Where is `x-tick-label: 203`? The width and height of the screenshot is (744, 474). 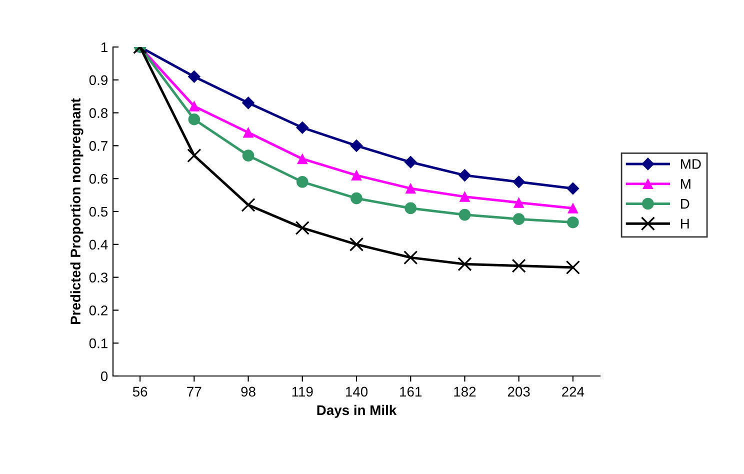
x-tick-label: 203 is located at coordinates (519, 391).